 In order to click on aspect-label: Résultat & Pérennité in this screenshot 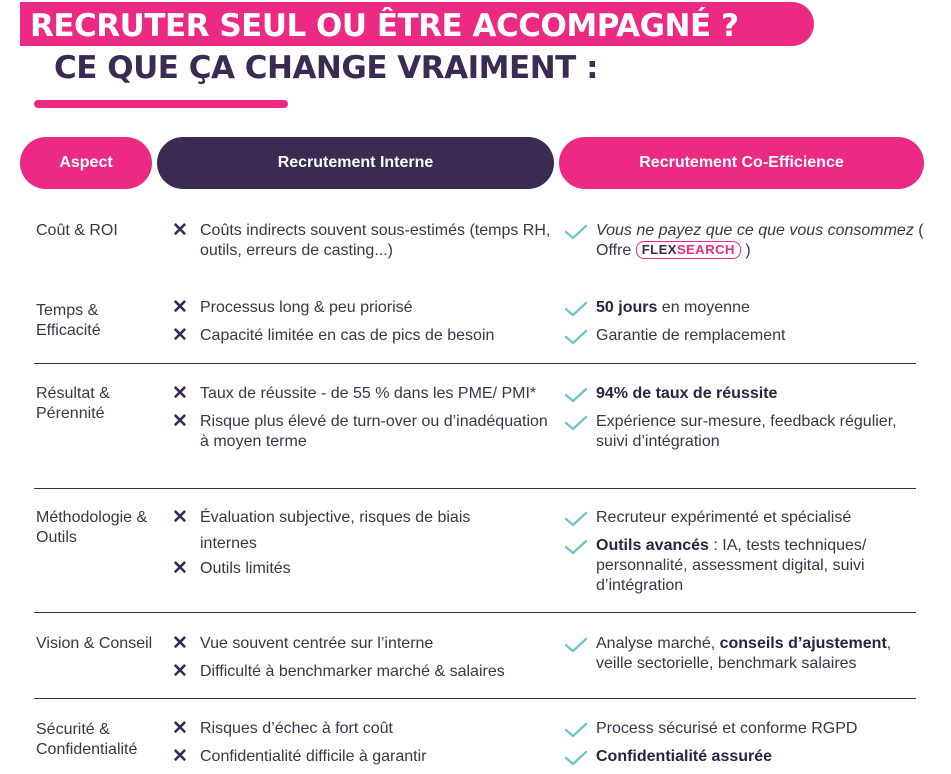, I will do `click(73, 403)`.